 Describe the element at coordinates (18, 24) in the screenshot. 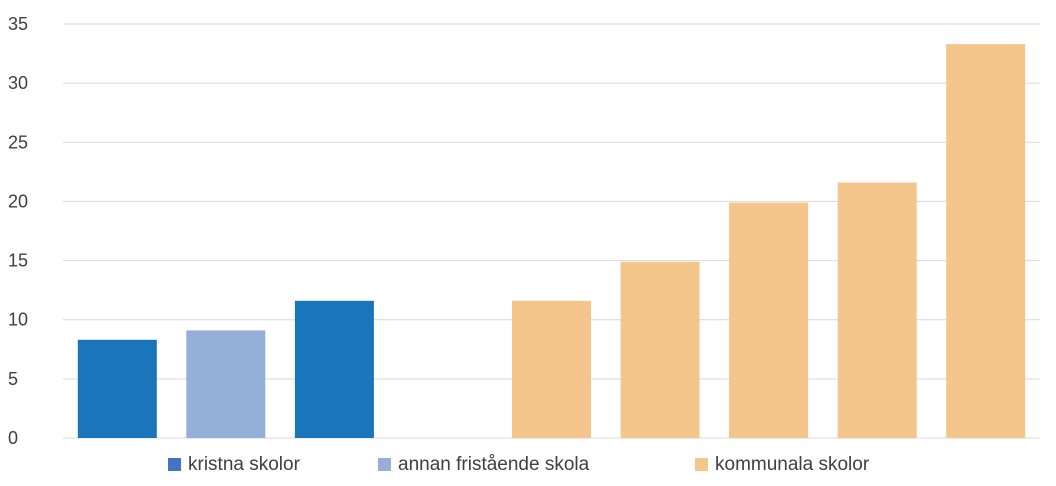

I see `y-tick-label: 35` at that location.